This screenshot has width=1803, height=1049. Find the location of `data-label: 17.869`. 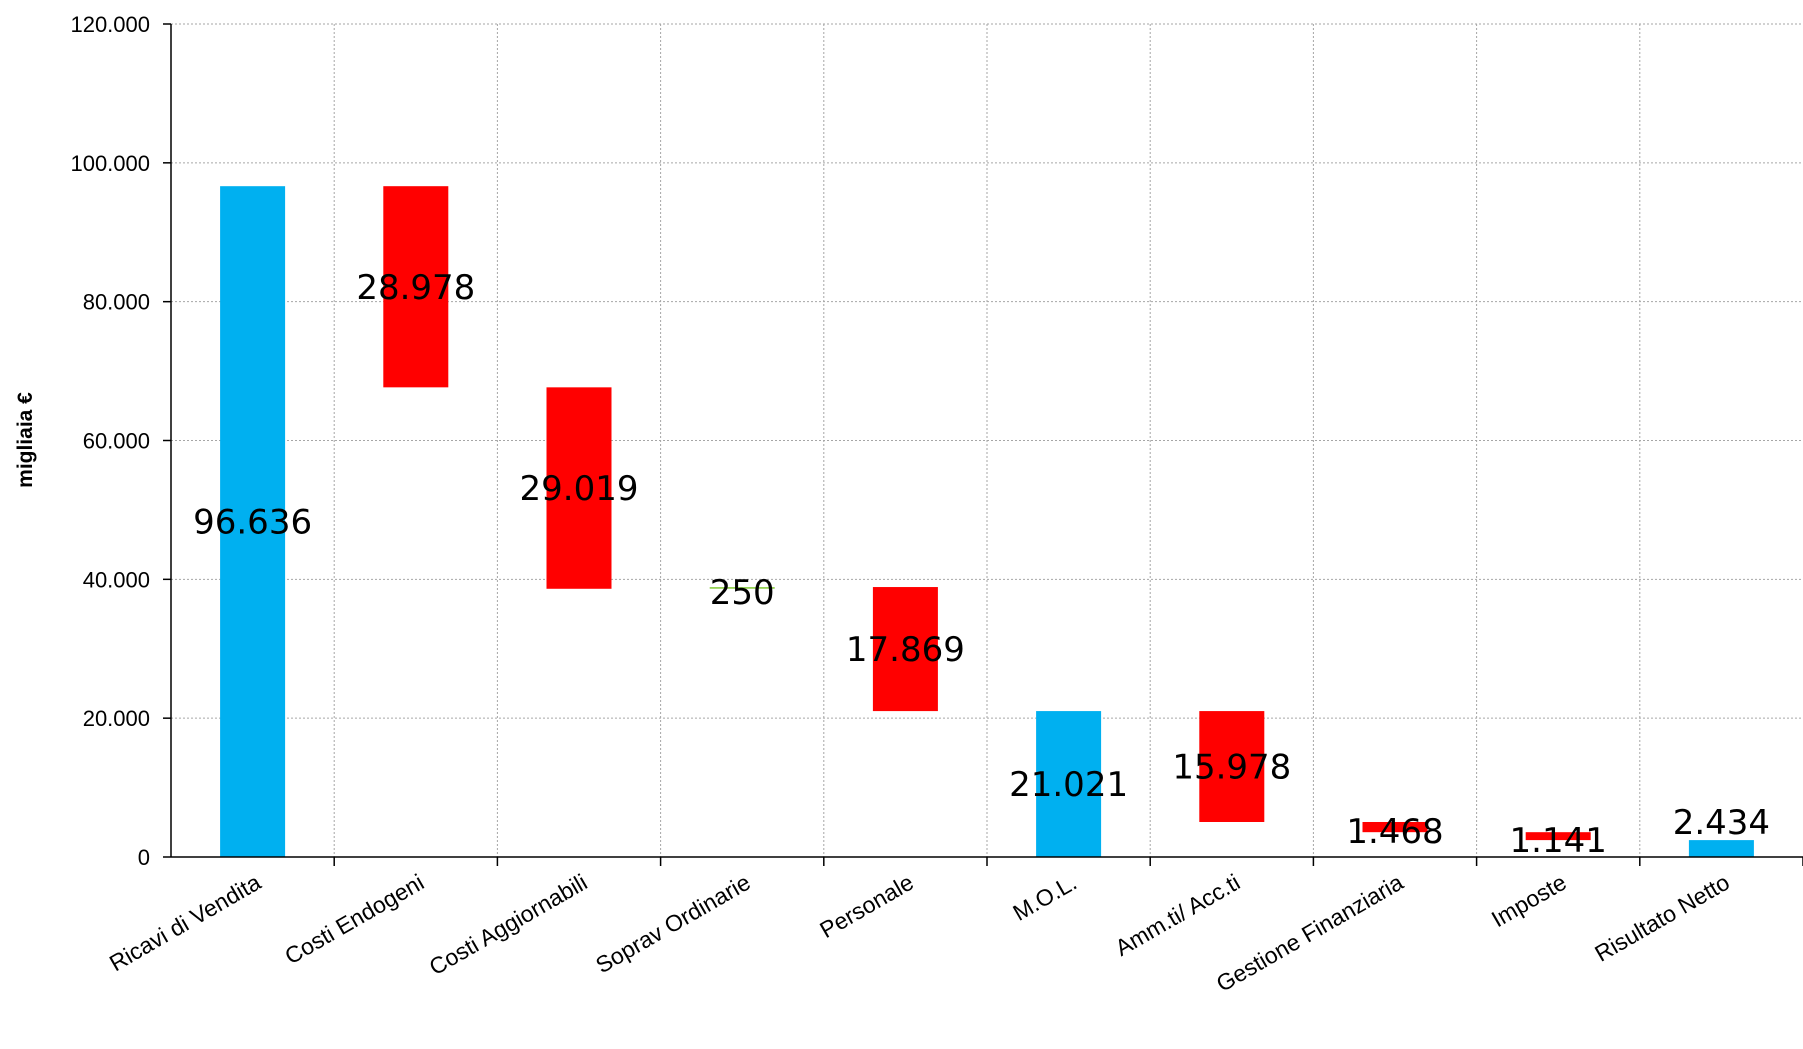

data-label: 17.869 is located at coordinates (905, 650).